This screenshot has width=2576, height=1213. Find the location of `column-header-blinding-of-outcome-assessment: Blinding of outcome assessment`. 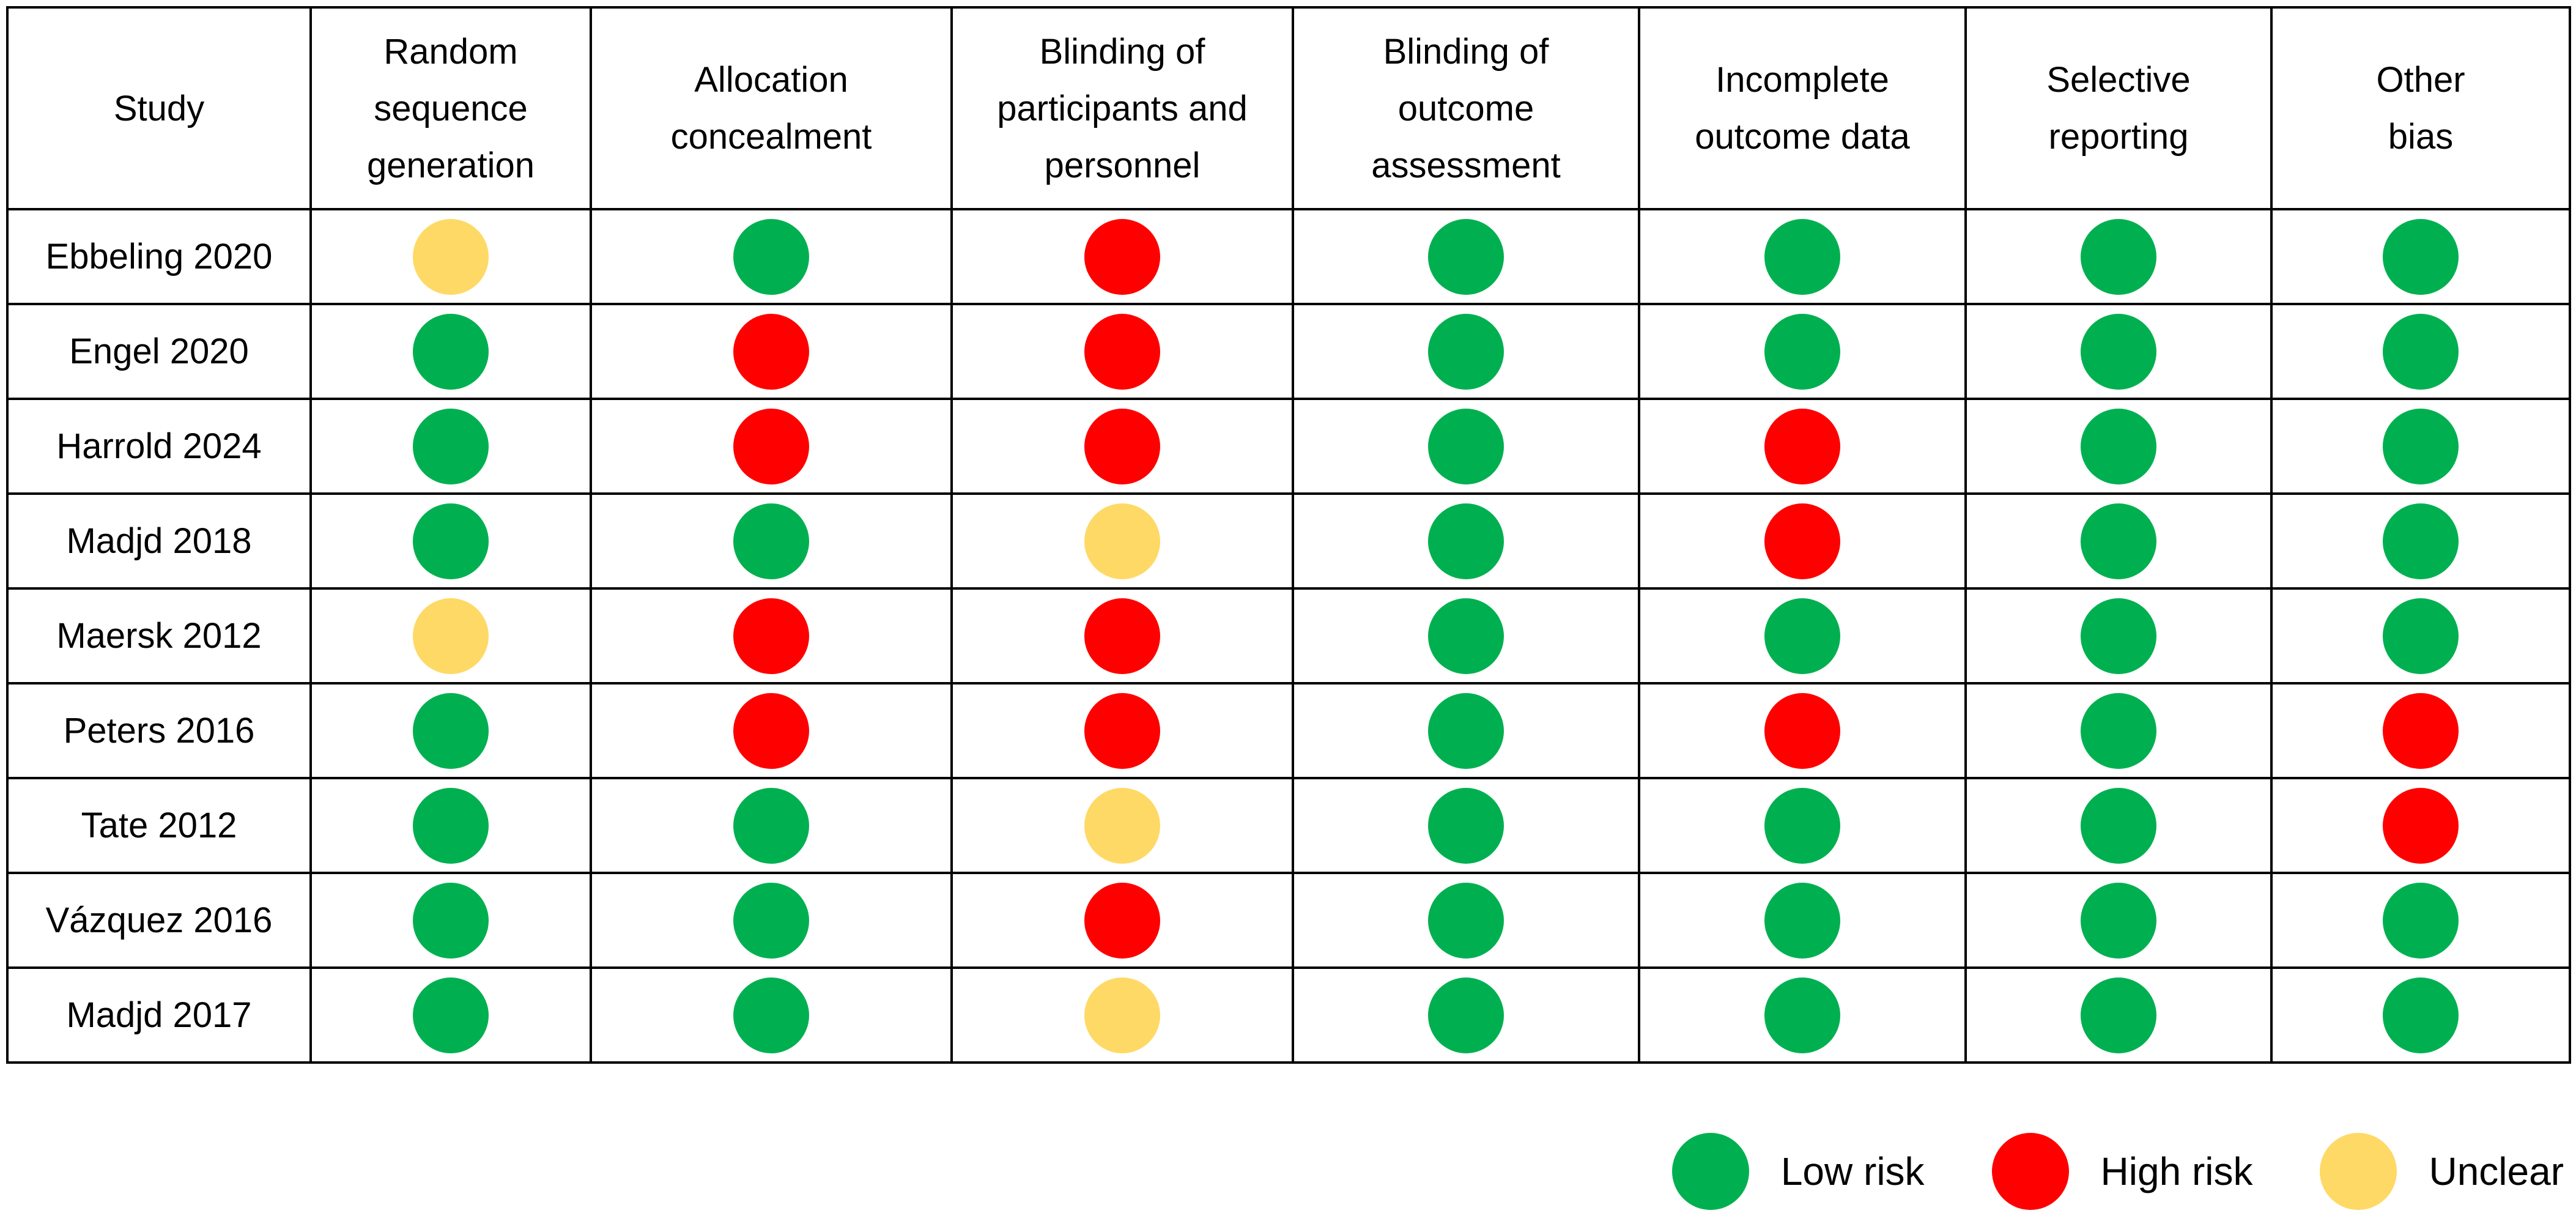

column-header-blinding-of-outcome-assessment: Blinding of outcome assessment is located at coordinates (1466, 108).